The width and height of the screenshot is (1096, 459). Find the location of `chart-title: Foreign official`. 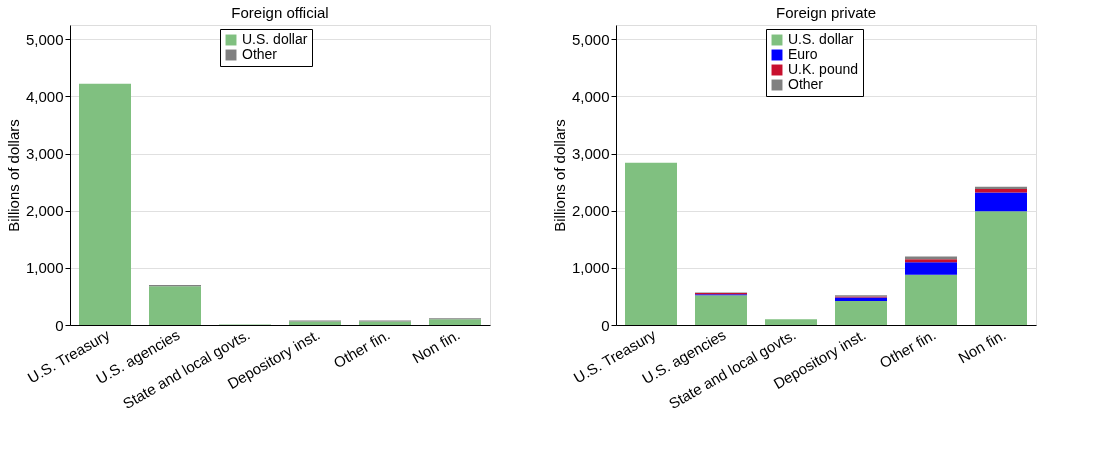

chart-title: Foreign official is located at coordinates (280, 12).